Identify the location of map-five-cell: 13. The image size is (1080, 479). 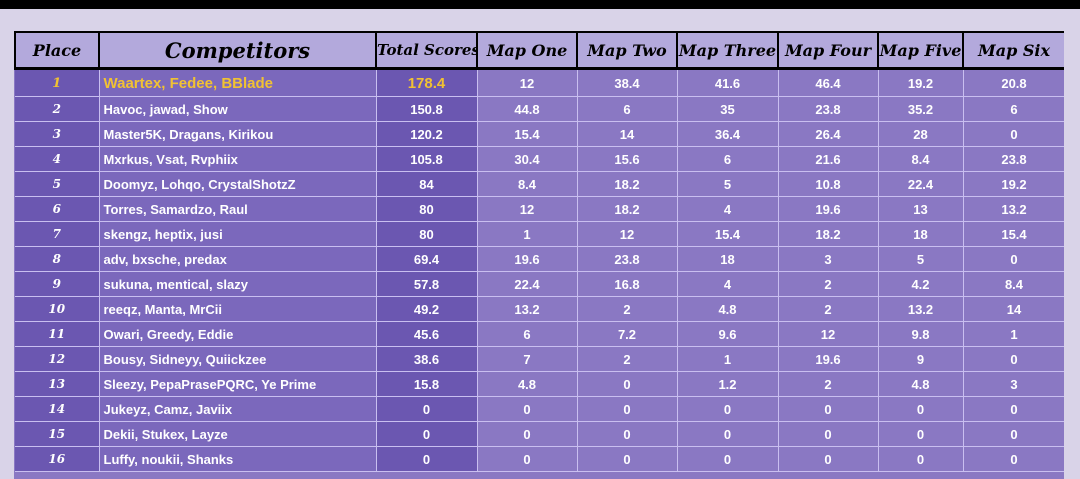
(921, 209).